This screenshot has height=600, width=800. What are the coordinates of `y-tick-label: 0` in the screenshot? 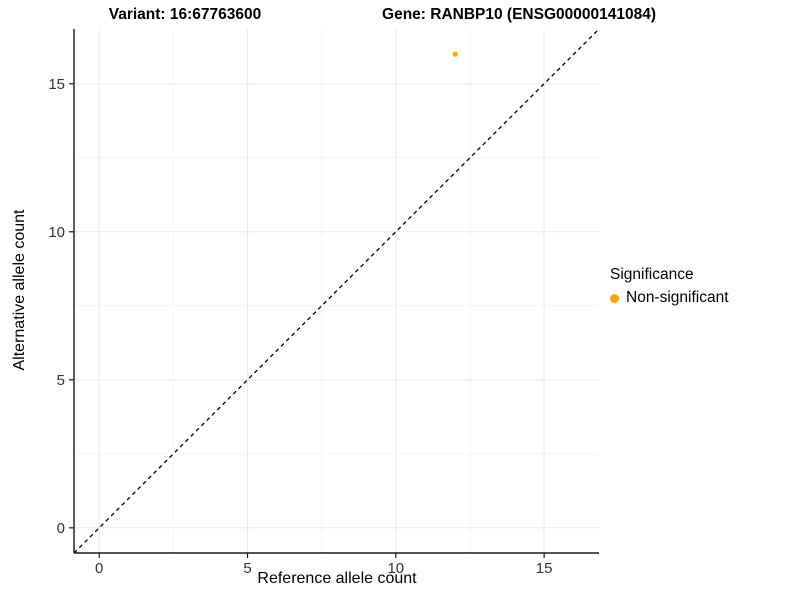 It's located at (61, 528).